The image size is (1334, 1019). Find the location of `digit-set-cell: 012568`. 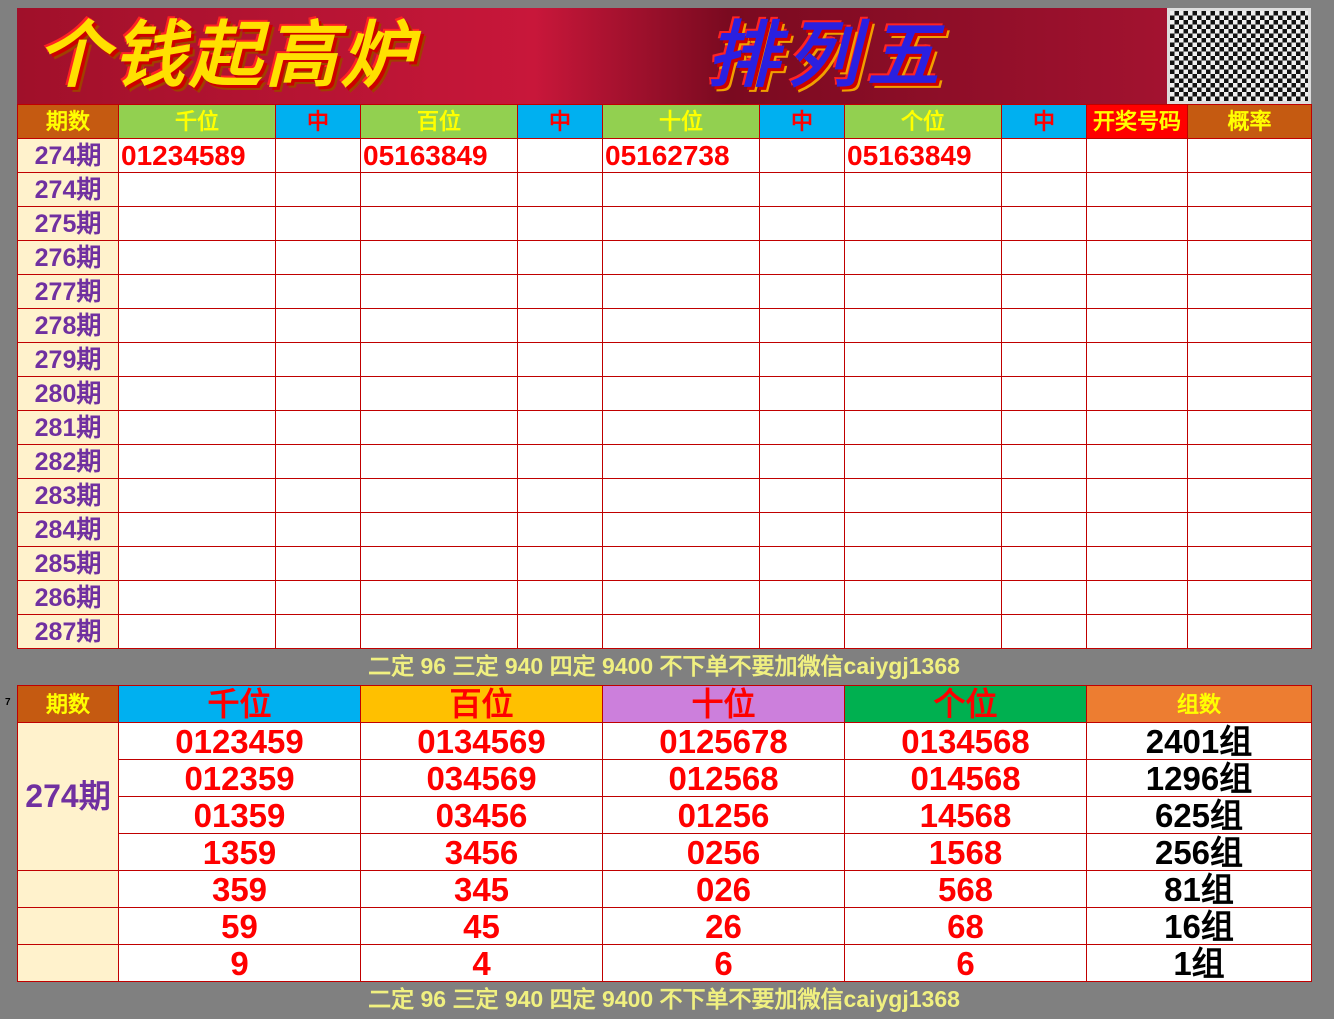

digit-set-cell: 012568 is located at coordinates (723, 778).